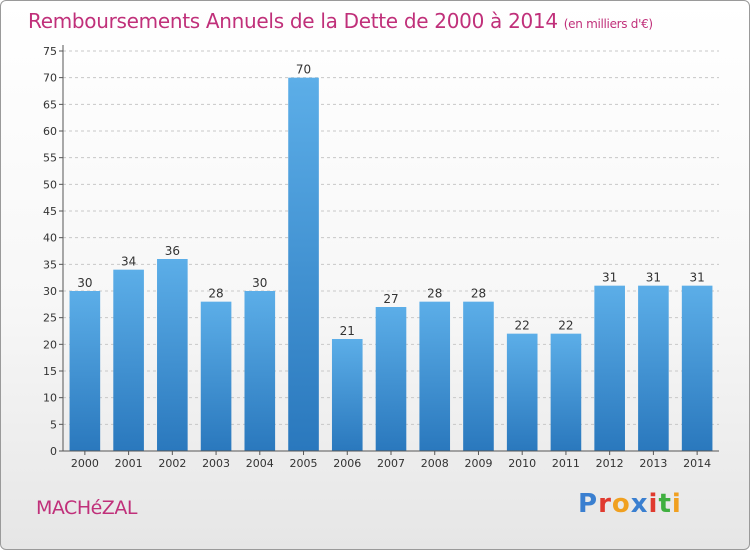 Image resolution: width=750 pixels, height=550 pixels. Describe the element at coordinates (216, 463) in the screenshot. I see `x-tick-label: 2003` at that location.